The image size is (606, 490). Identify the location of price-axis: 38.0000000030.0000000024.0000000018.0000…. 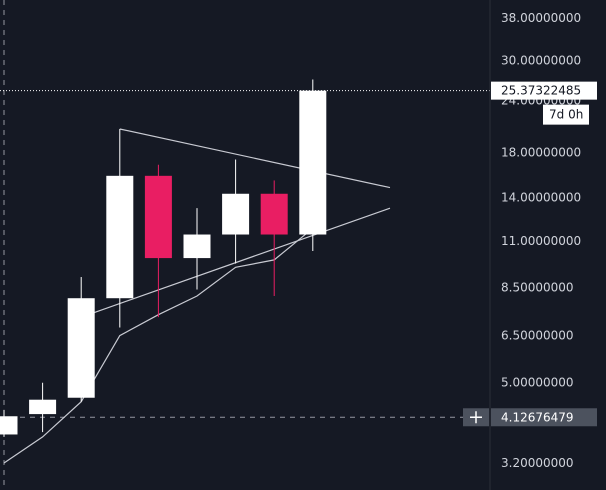
(541, 240).